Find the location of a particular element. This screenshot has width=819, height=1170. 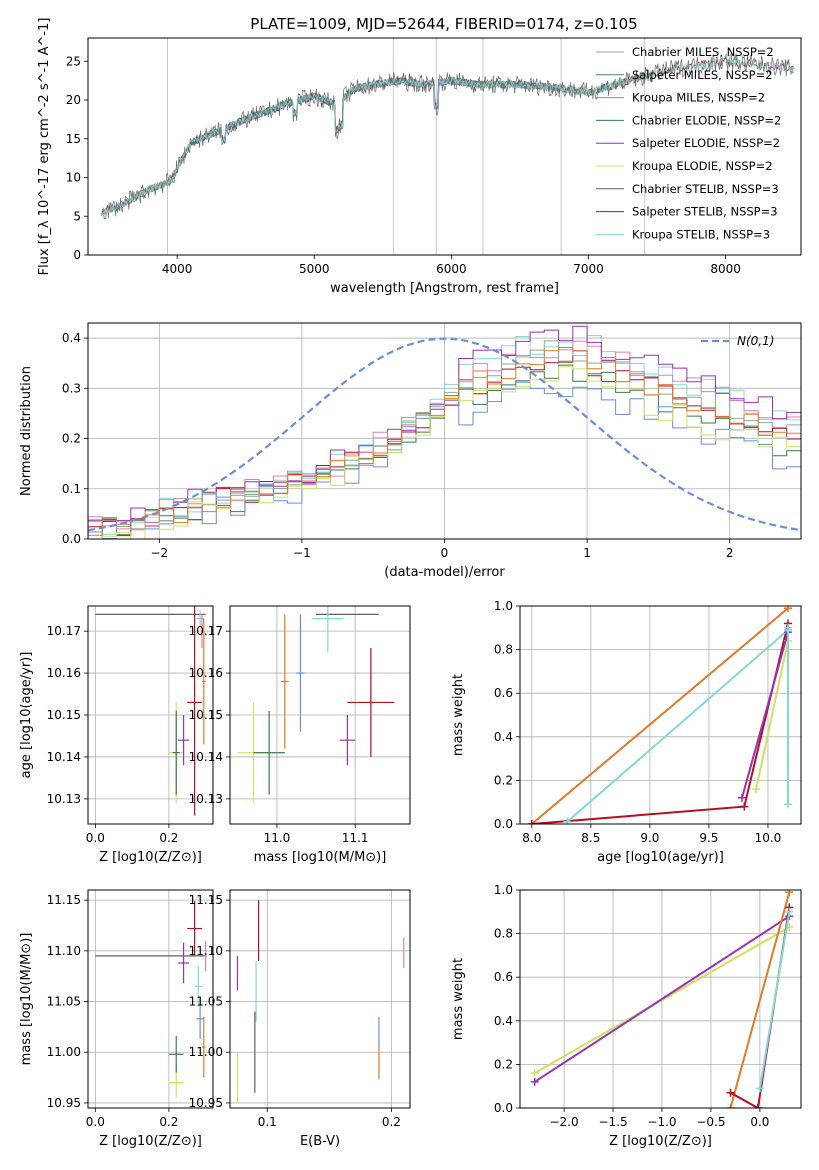

x-tick-label: 11.0 is located at coordinates (277, 838).